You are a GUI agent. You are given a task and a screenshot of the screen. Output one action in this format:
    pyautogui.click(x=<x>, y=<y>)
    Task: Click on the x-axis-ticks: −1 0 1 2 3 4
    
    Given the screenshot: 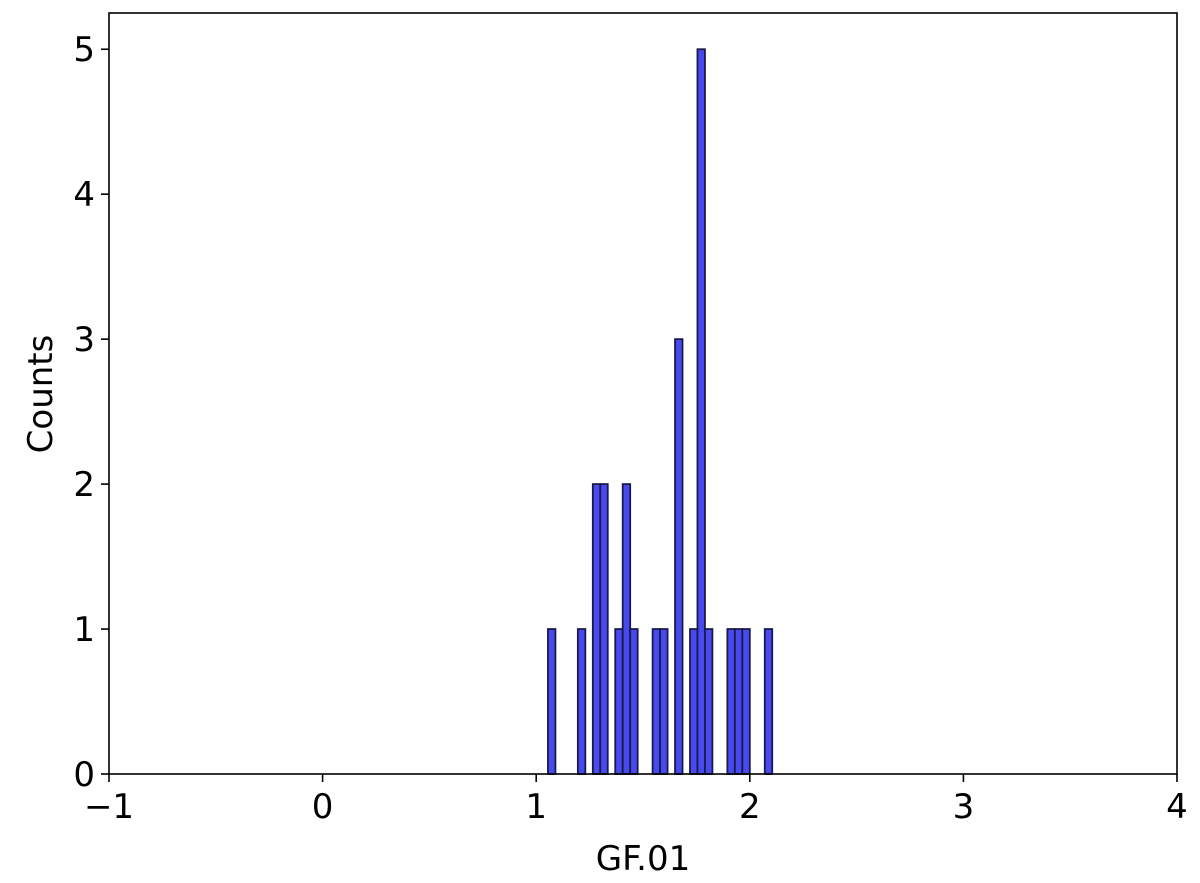 What is the action you would take?
    pyautogui.click(x=636, y=800)
    